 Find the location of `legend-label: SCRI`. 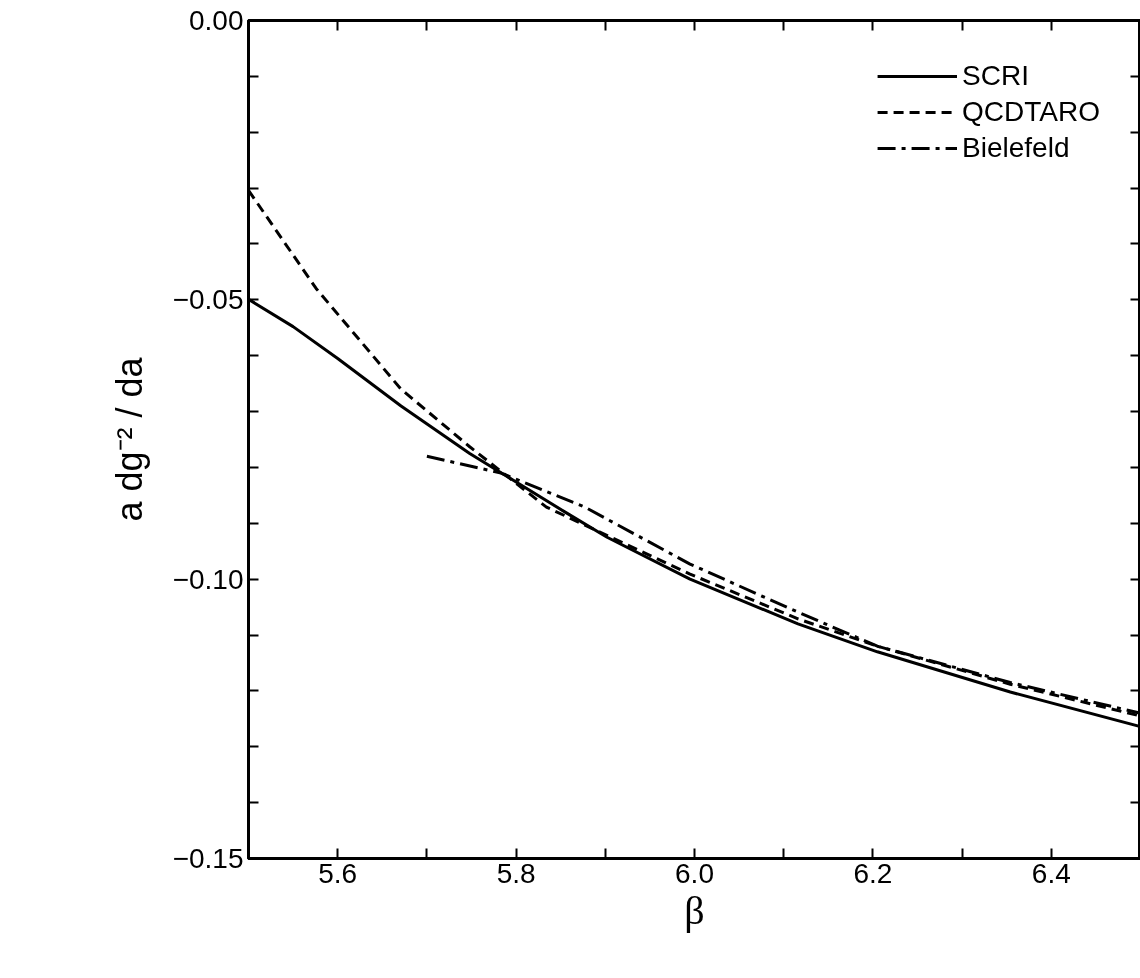

legend-label: SCRI is located at coordinates (995, 76).